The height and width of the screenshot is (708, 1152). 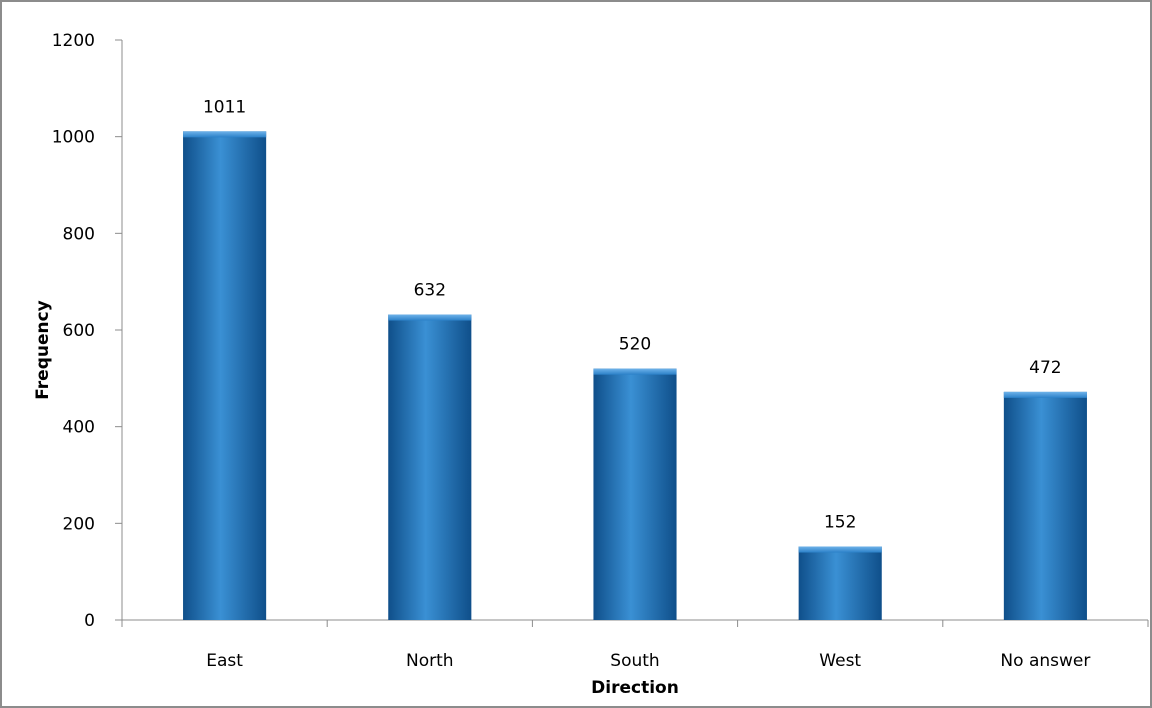 What do you see at coordinates (840, 523) in the screenshot?
I see `data-label: 152` at bounding box center [840, 523].